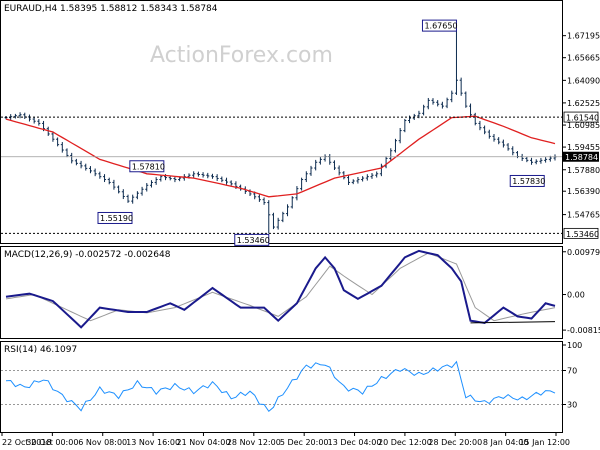 Image resolution: width=600 pixels, height=450 pixels. I want to click on rsi-y-axis: 100 70 30, so click(572, 375).